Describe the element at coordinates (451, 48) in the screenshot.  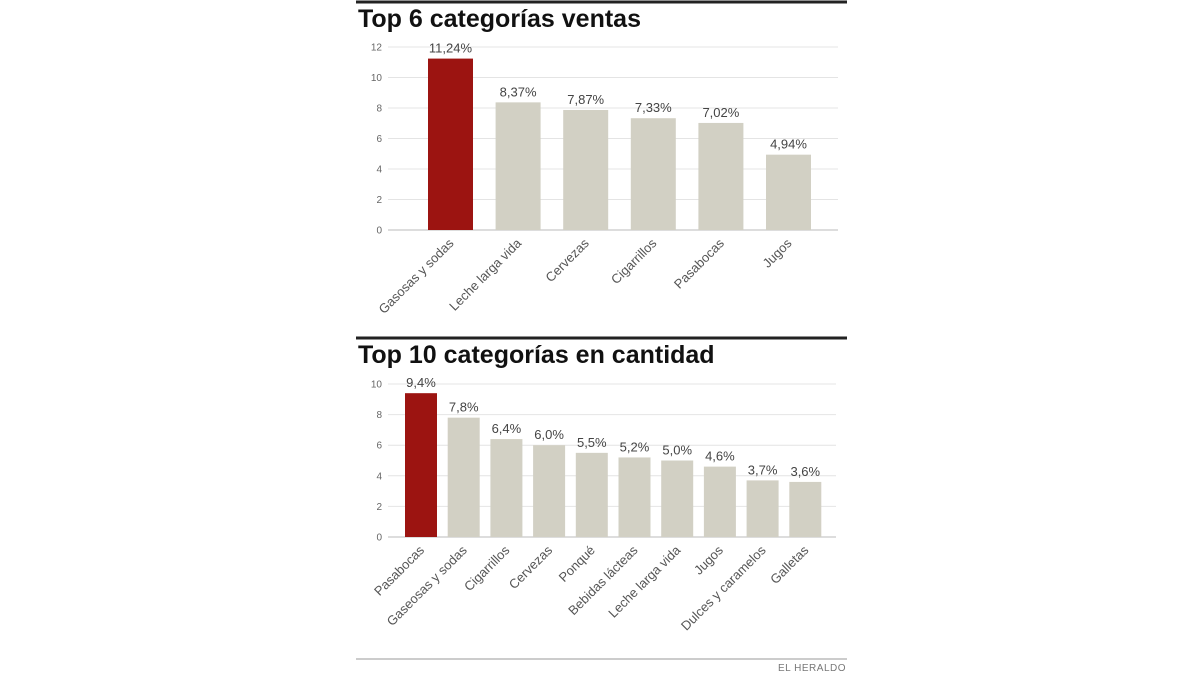
I see `data-label: 11,24%` at that location.